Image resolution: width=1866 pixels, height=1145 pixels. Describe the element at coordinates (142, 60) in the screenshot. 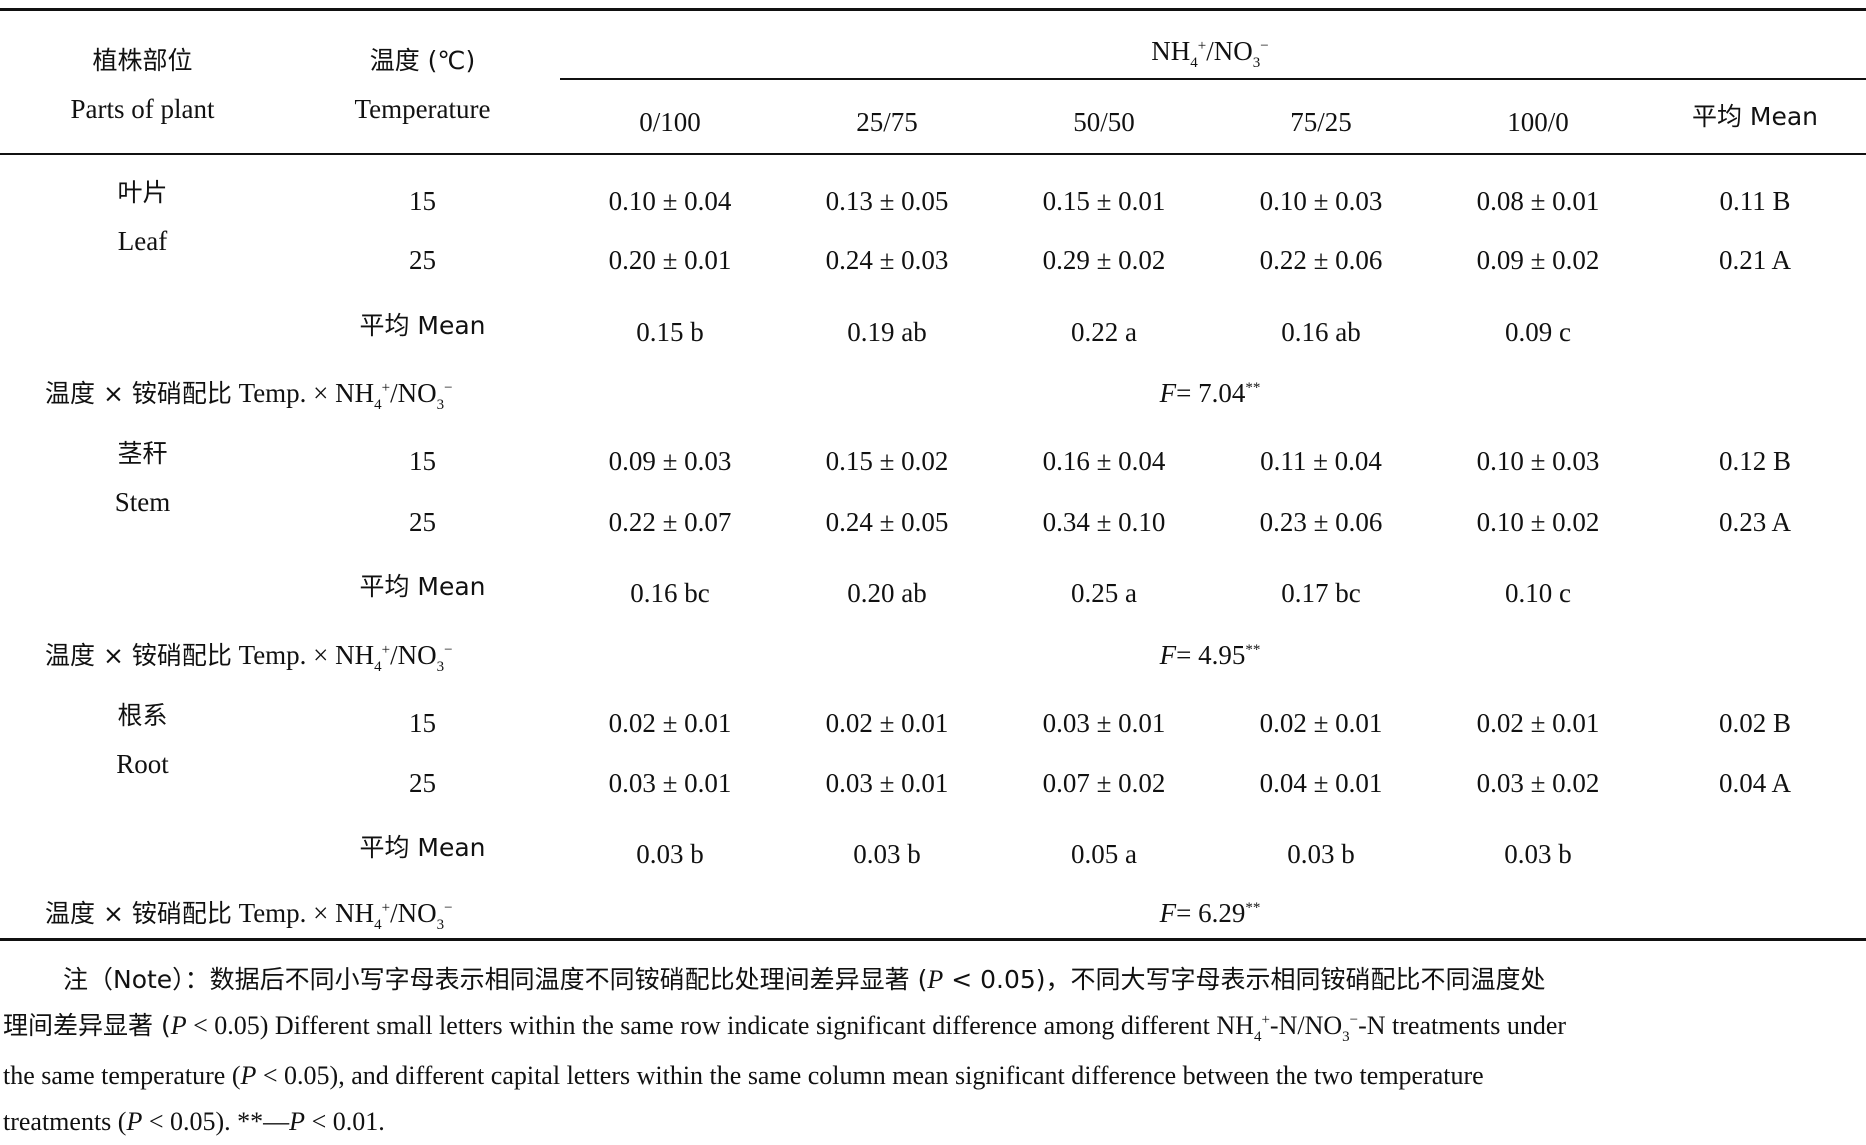

I see `header-part-zh: 植株部位` at that location.